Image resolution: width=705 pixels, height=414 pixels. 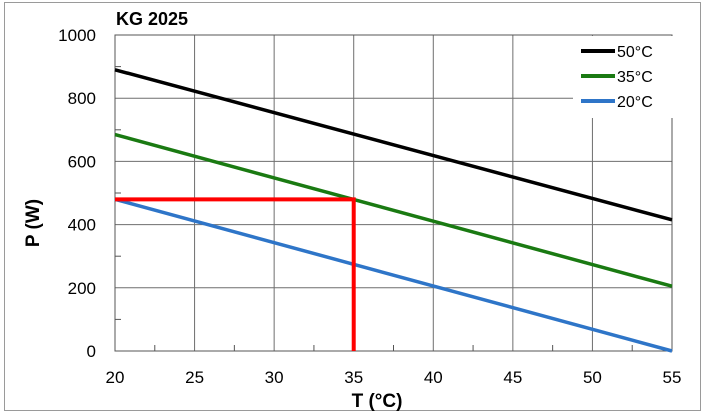 I want to click on y-axis-title: P (W), so click(x=33, y=223).